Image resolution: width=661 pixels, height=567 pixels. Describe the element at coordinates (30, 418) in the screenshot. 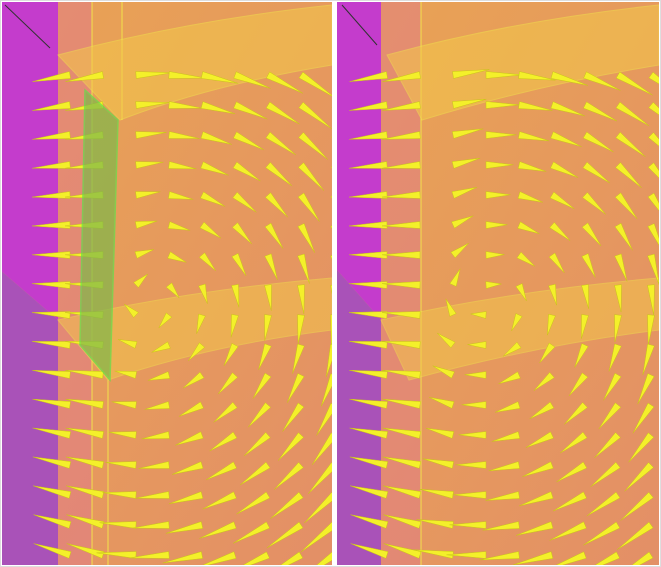

I see `purple-wall` at that location.